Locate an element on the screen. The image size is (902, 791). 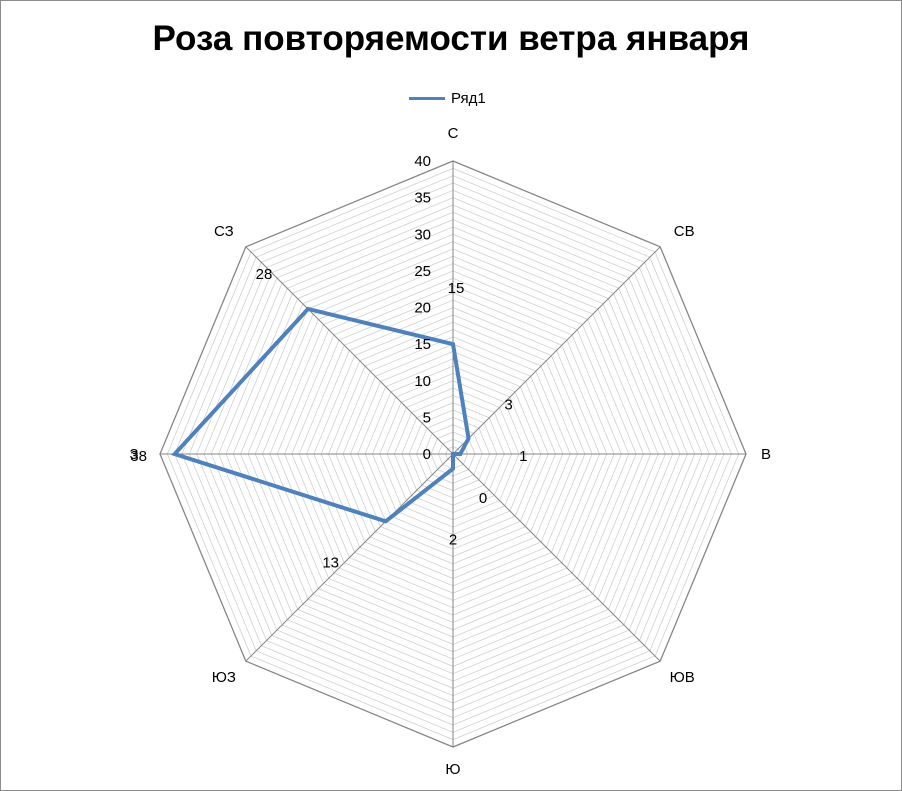
tick-label: 30 is located at coordinates (422, 234).